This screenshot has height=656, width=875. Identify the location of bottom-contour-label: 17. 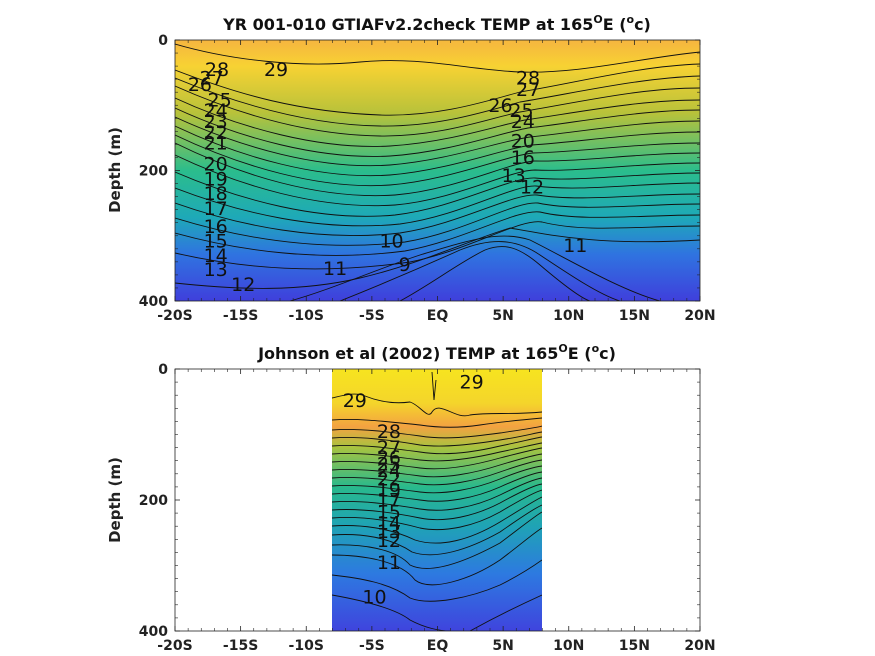
(389, 501).